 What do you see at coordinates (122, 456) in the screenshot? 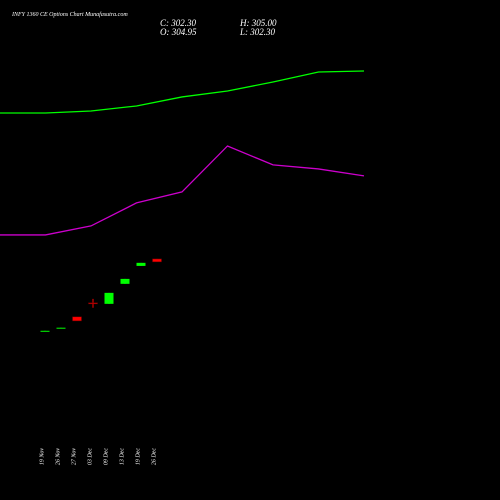
I see `x-tick-label: 13 Dec` at bounding box center [122, 456].